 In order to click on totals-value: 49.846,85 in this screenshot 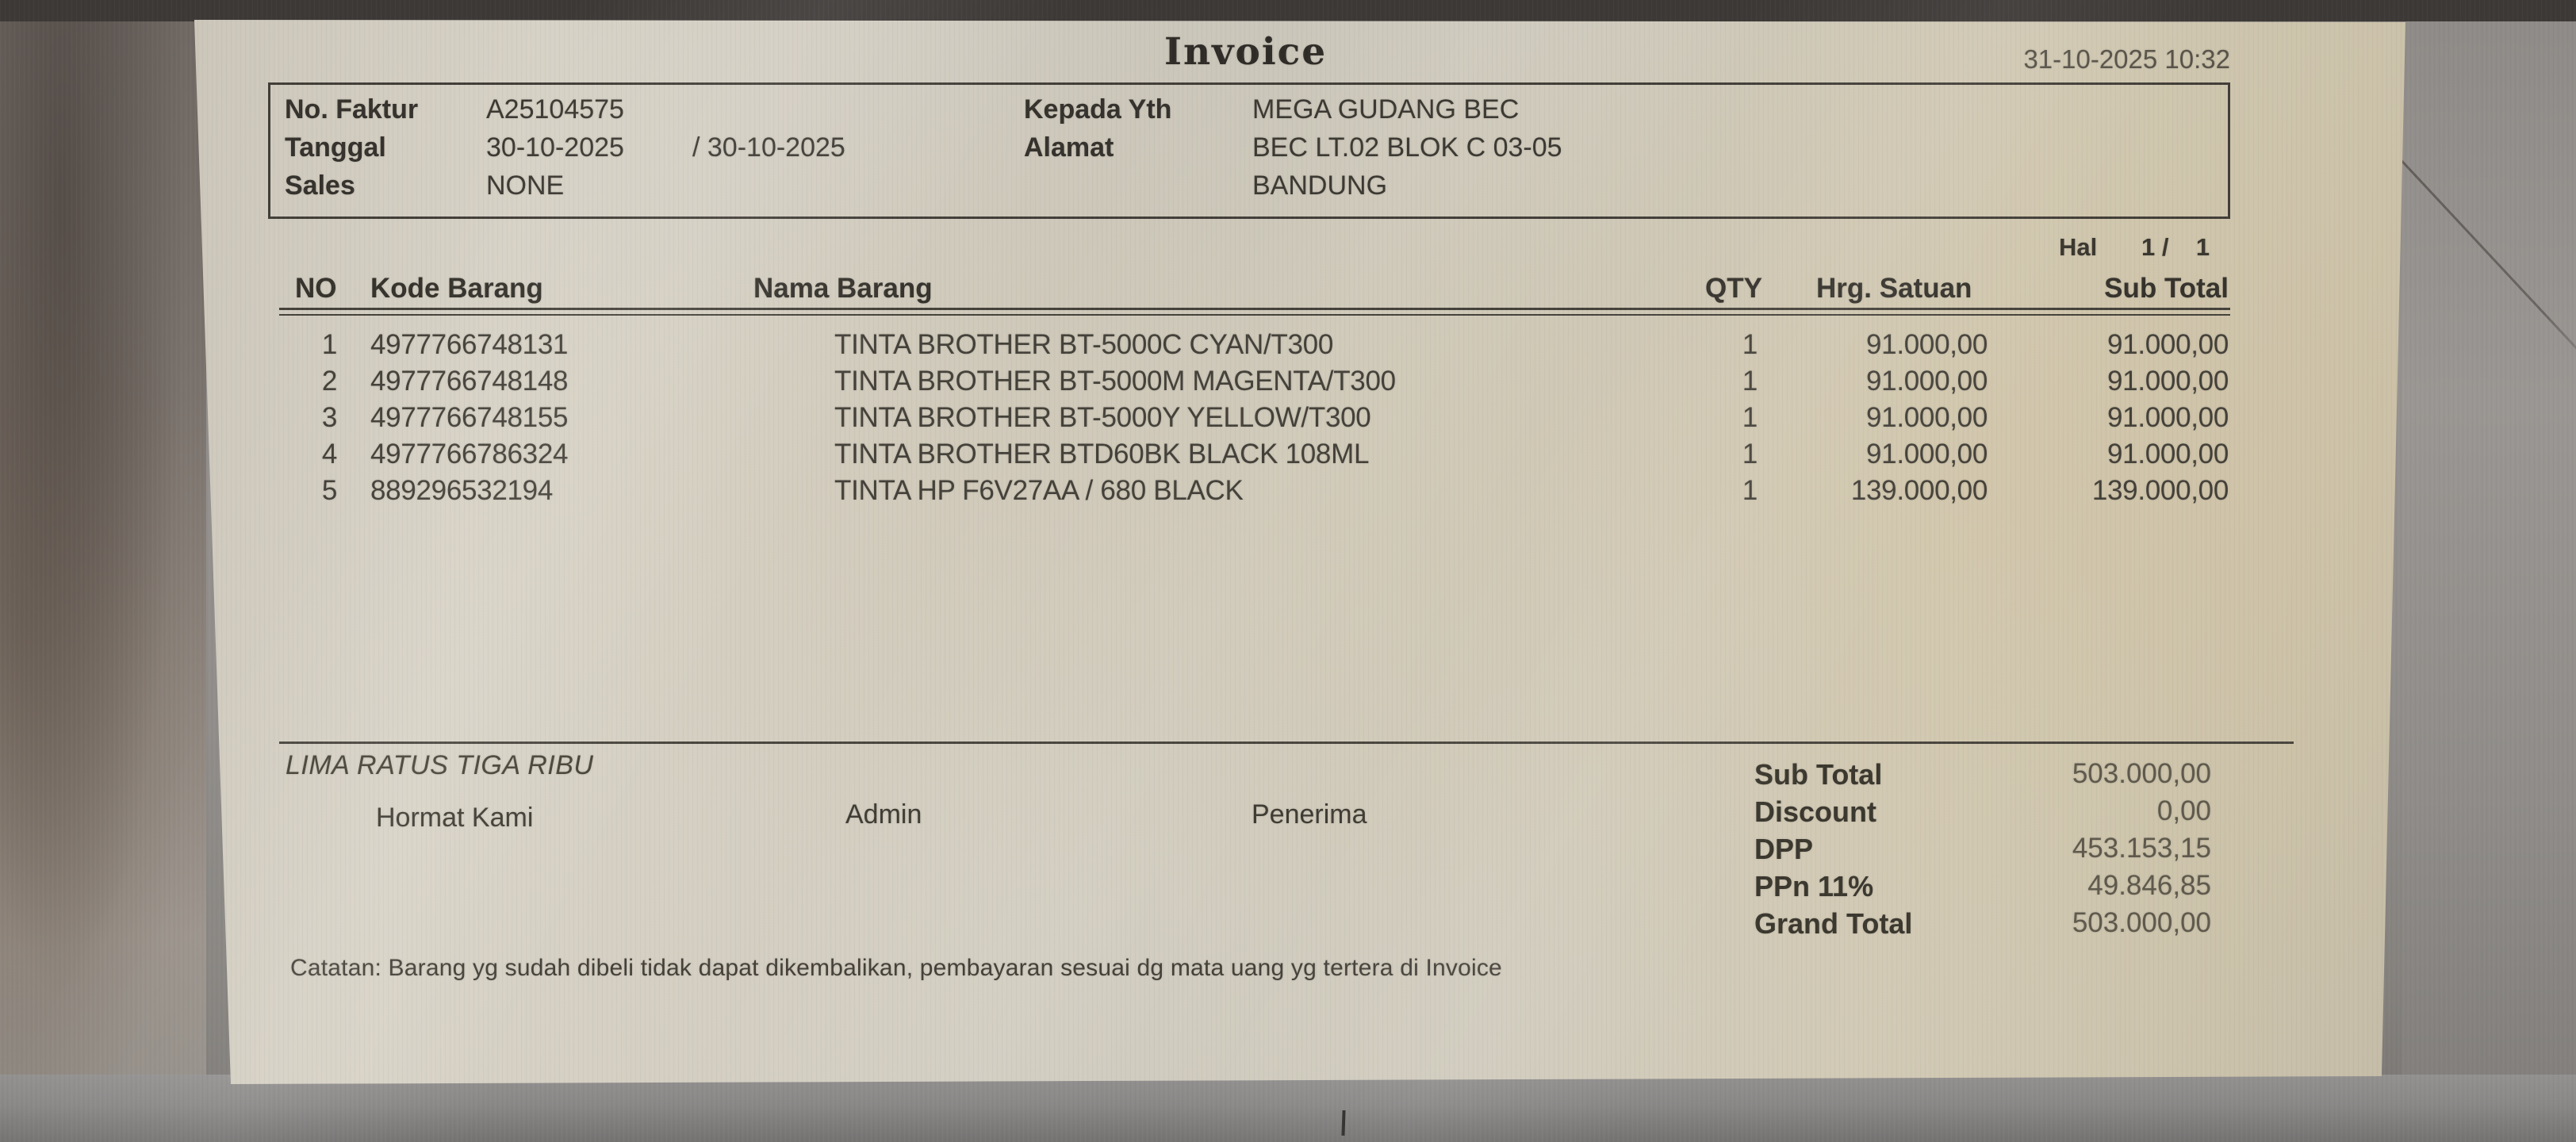, I will do `click(2149, 885)`.